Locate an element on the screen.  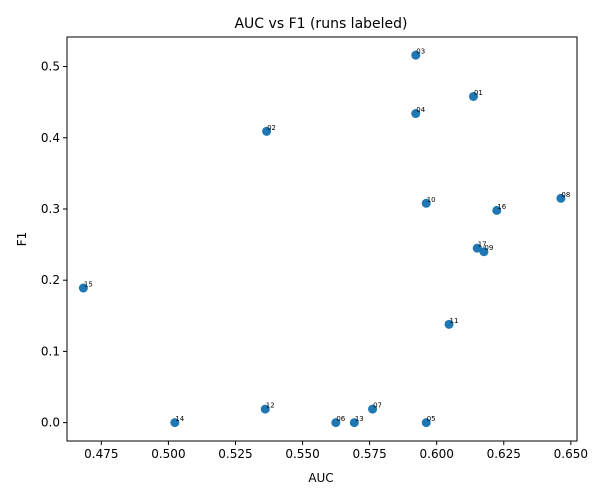
data-point-label: 05 is located at coordinates (431, 419).